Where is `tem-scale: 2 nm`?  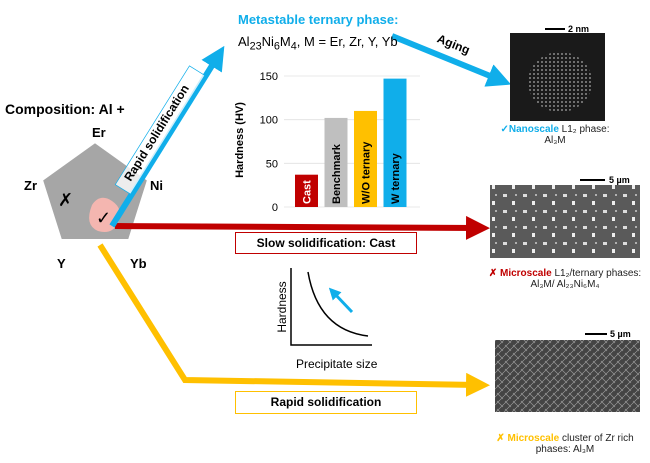
tem-scale: 2 nm is located at coordinates (578, 29).